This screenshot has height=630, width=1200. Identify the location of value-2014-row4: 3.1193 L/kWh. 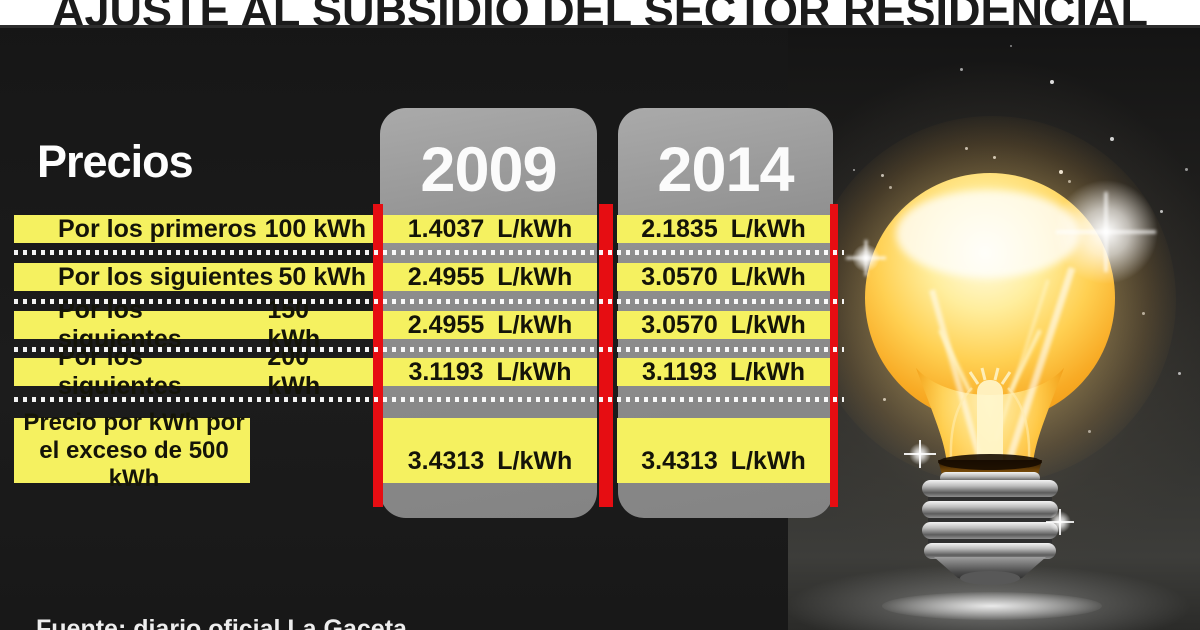
(723, 372).